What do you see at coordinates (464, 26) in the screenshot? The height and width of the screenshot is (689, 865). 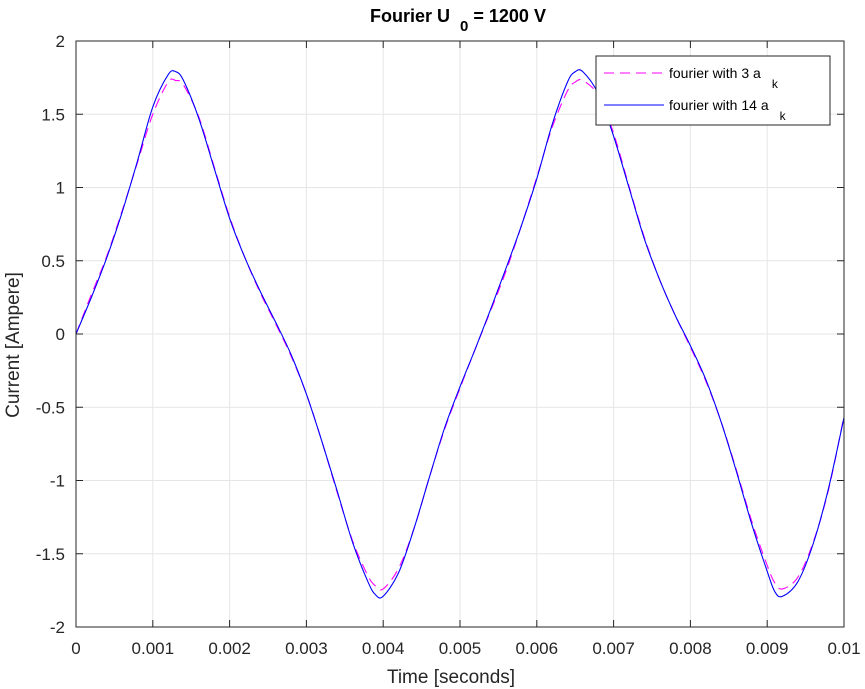 I see `chart-title-subscript: 0` at bounding box center [464, 26].